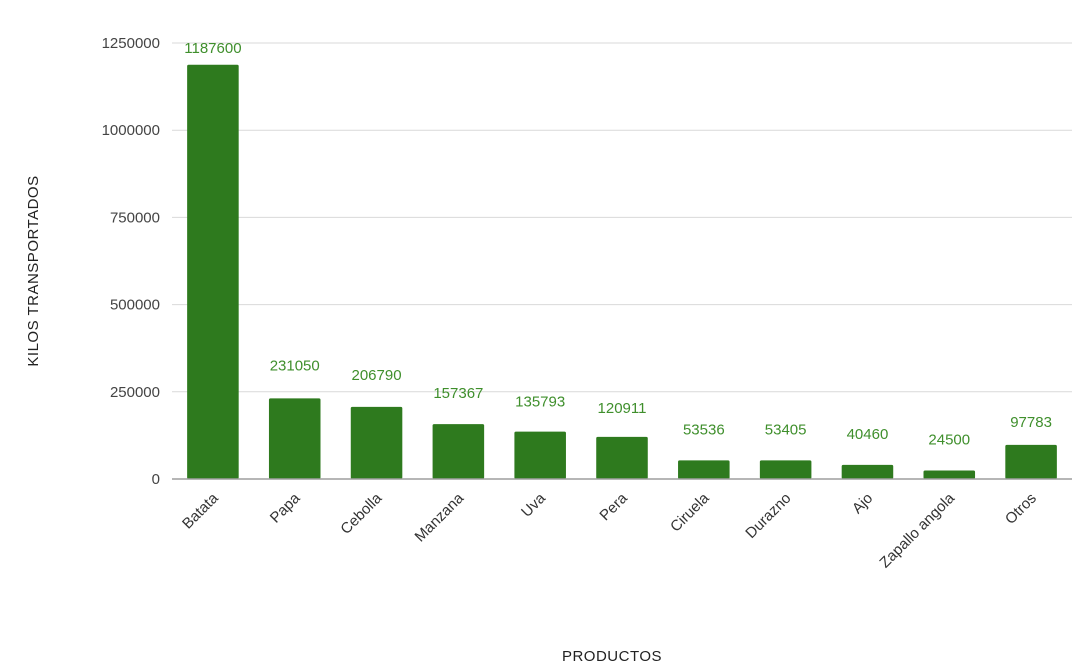 The height and width of the screenshot is (666, 1078). I want to click on x-tick-label: Cebolla, so click(361, 513).